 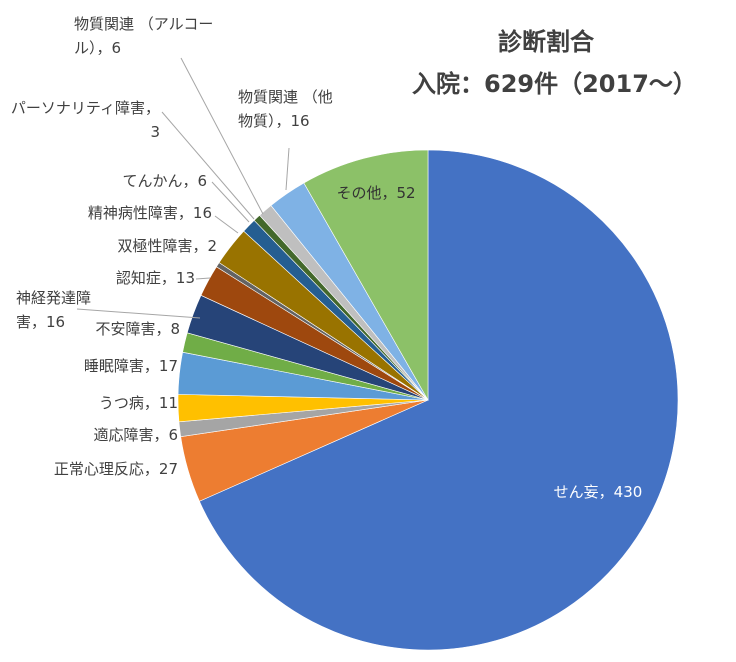 What do you see at coordinates (167, 246) in the screenshot?
I see `data-label-8: 双極性障害，2` at bounding box center [167, 246].